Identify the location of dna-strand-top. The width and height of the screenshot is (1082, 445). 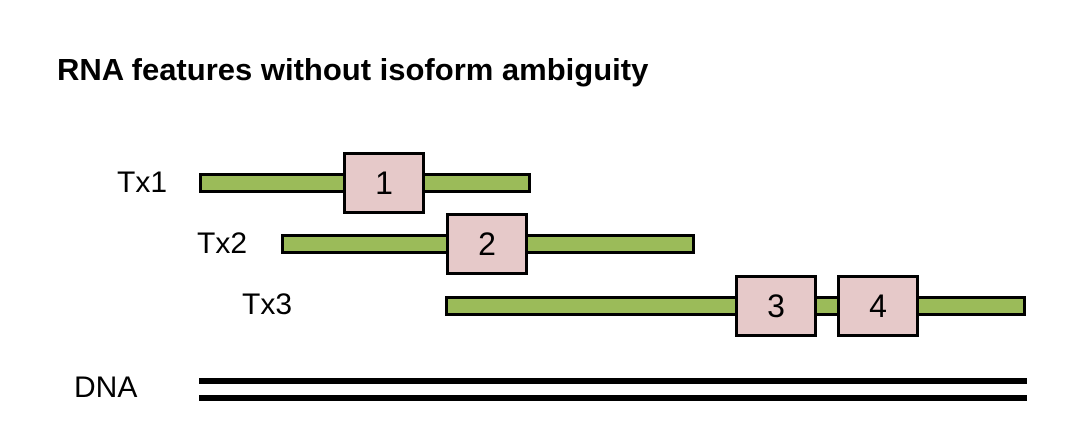
(613, 381).